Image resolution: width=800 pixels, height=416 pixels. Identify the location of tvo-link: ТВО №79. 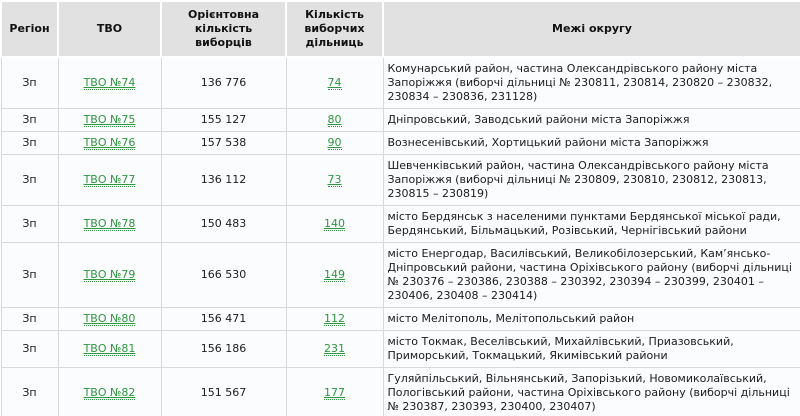
(109, 275).